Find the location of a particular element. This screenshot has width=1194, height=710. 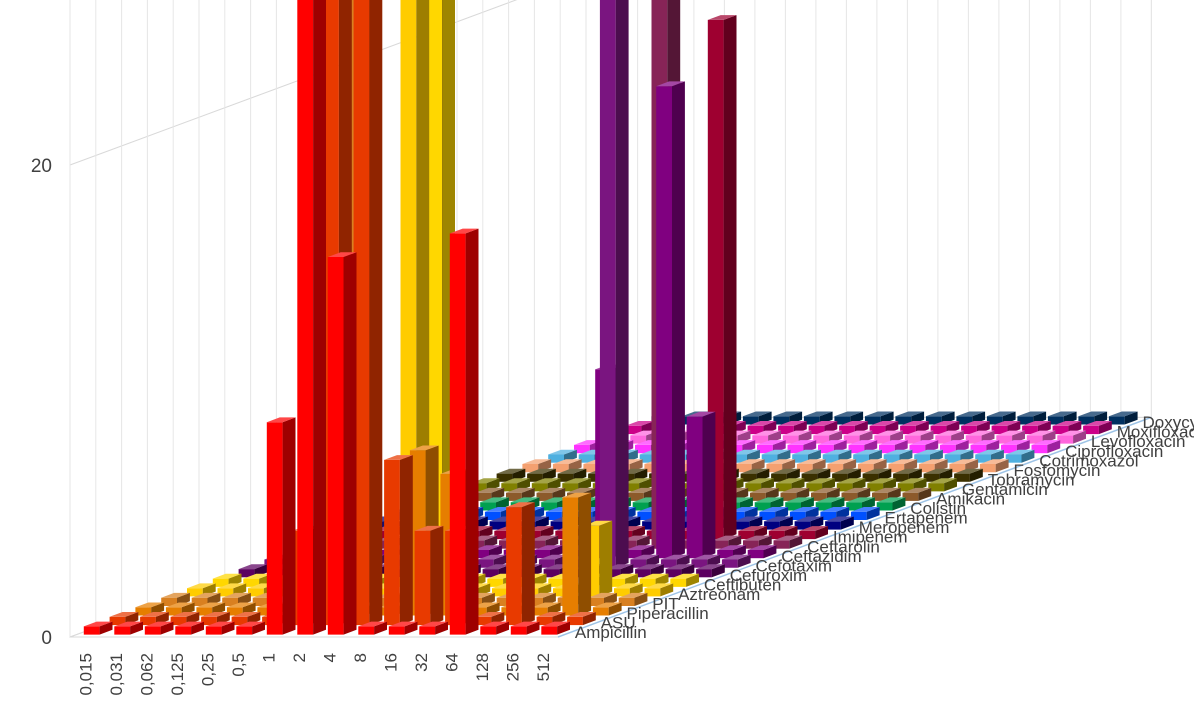

series-label: Moxifloxacin is located at coordinates (1155, 432).